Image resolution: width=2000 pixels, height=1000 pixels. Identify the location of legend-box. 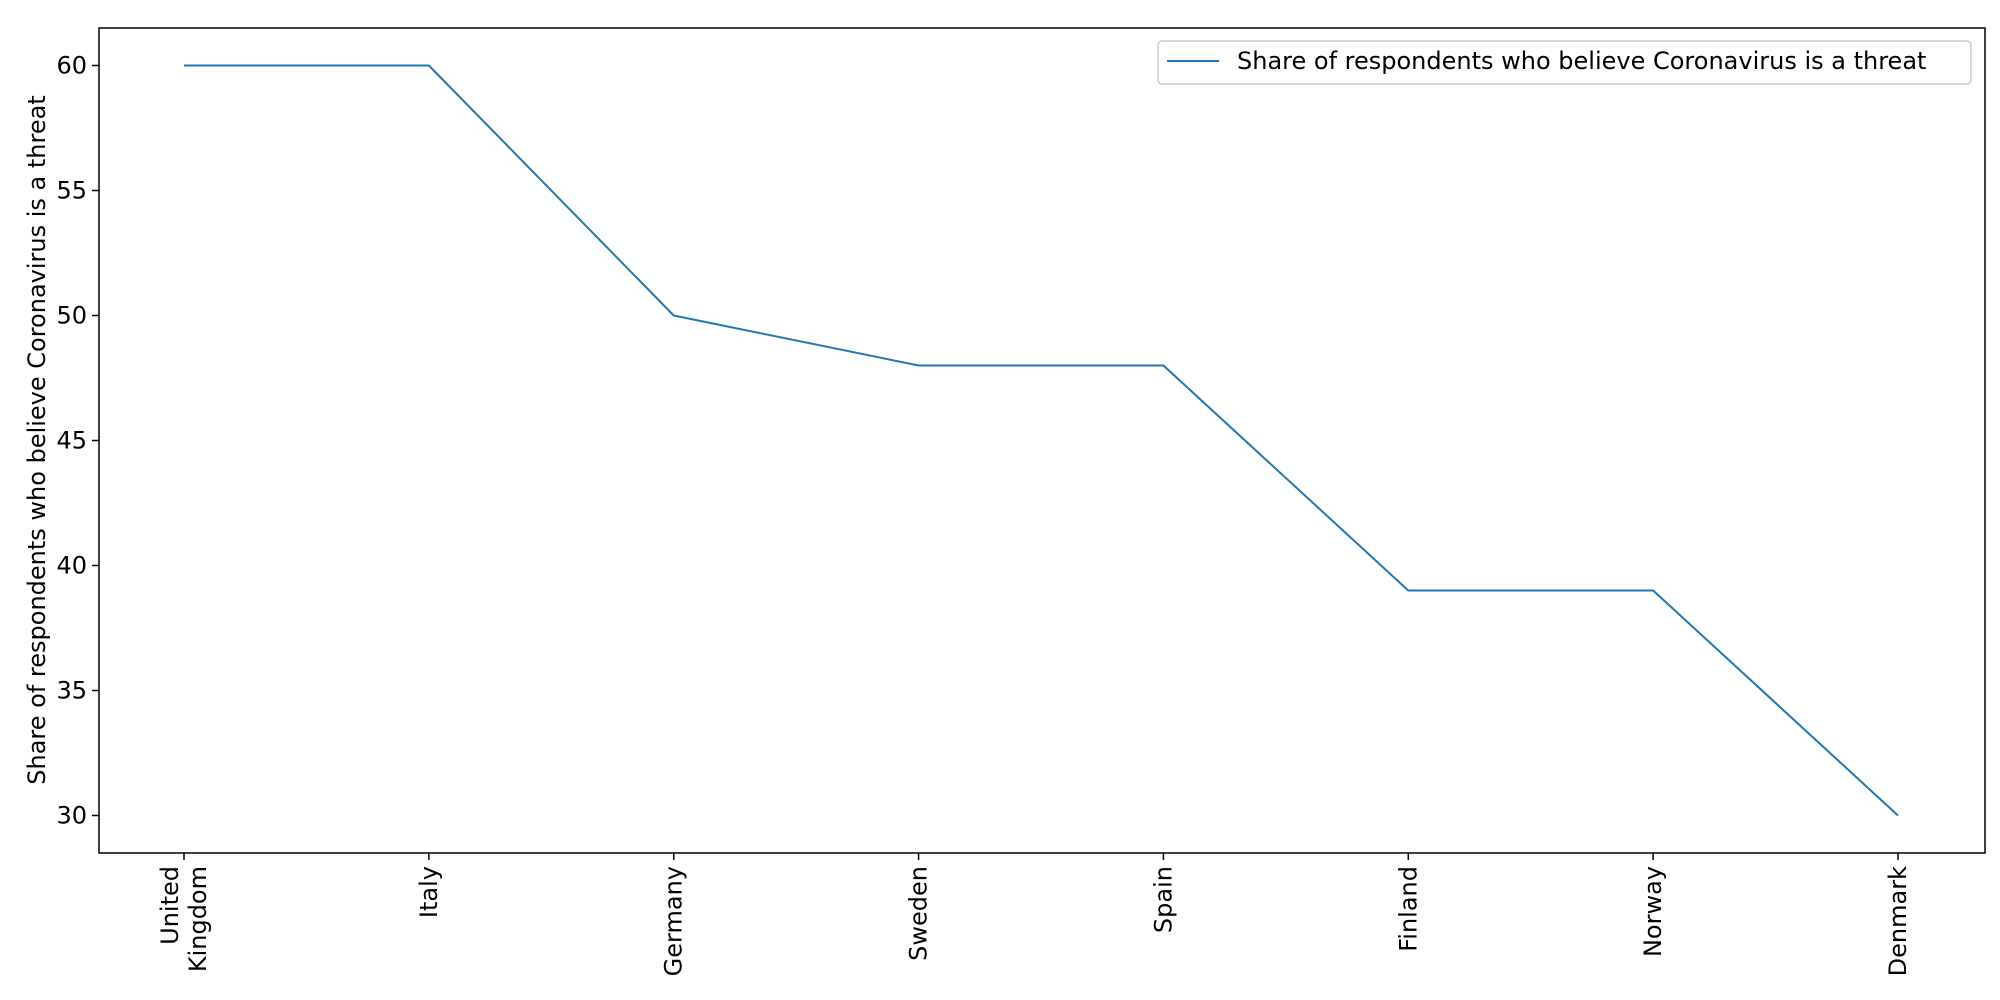
(1564, 62).